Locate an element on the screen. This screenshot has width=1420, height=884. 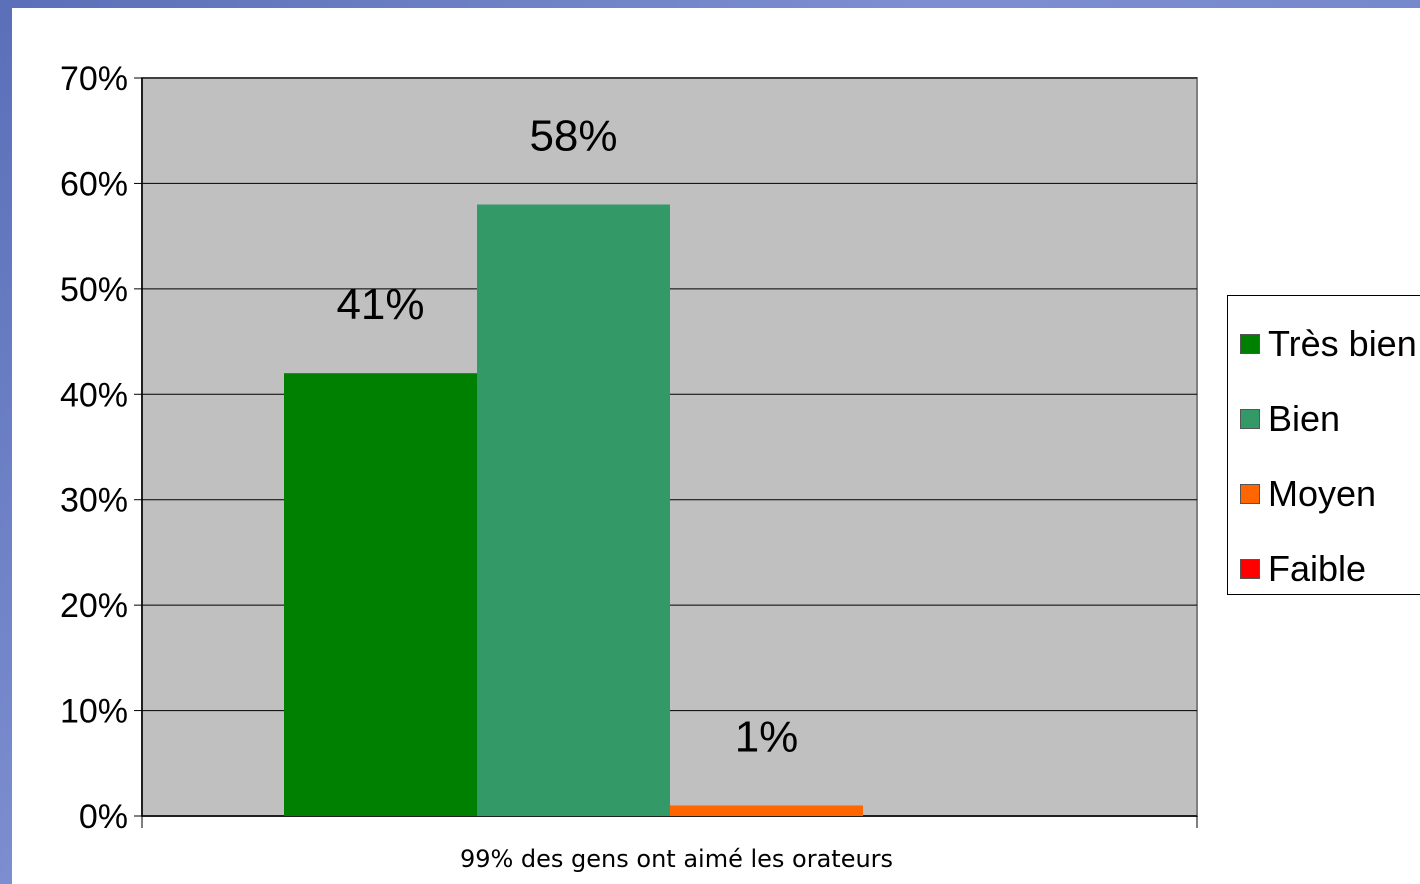
y-tick-label: 70% is located at coordinates (94, 79).